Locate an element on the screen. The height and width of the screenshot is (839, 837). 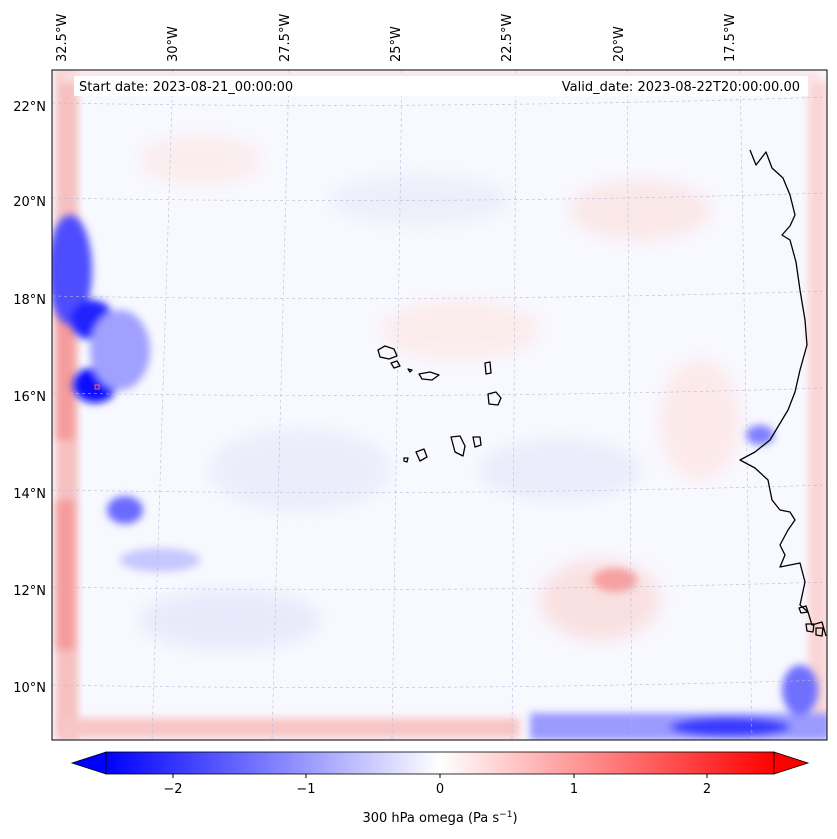
lon-label: 27.5°W is located at coordinates (285, 38).